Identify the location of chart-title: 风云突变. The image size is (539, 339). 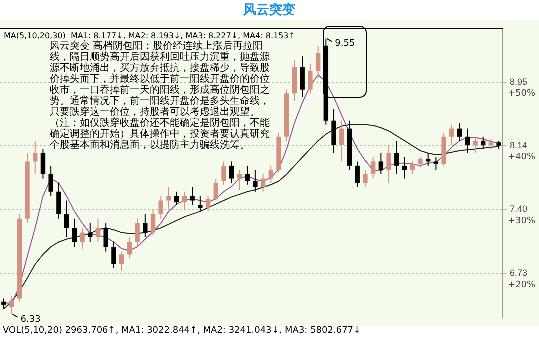
(269, 10).